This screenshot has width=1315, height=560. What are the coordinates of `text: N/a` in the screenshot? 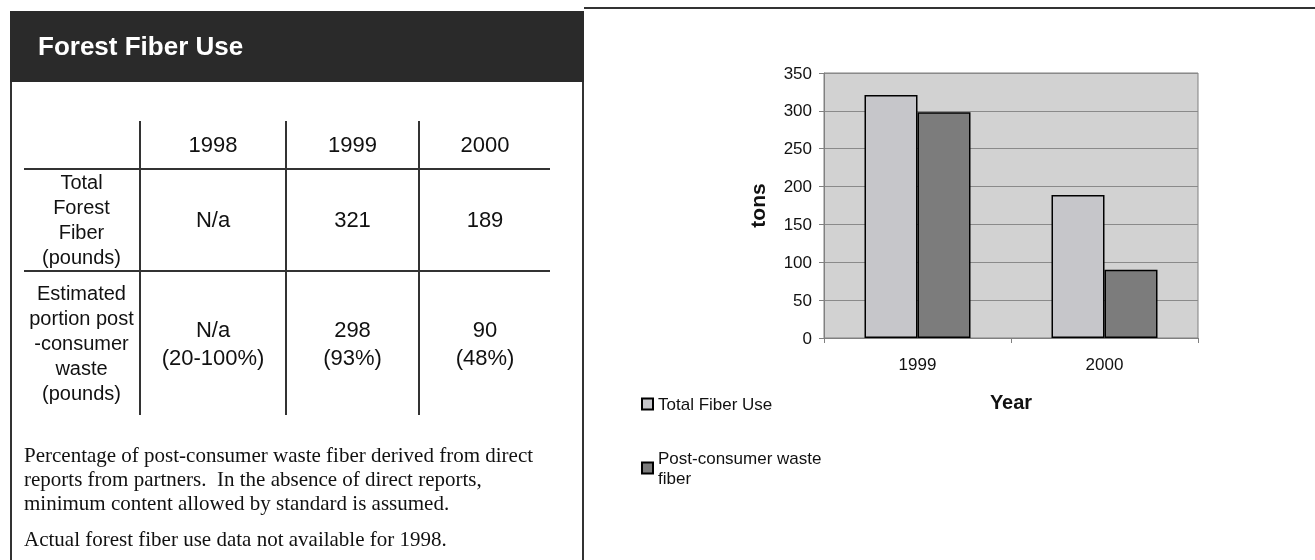 It's located at (213, 219).